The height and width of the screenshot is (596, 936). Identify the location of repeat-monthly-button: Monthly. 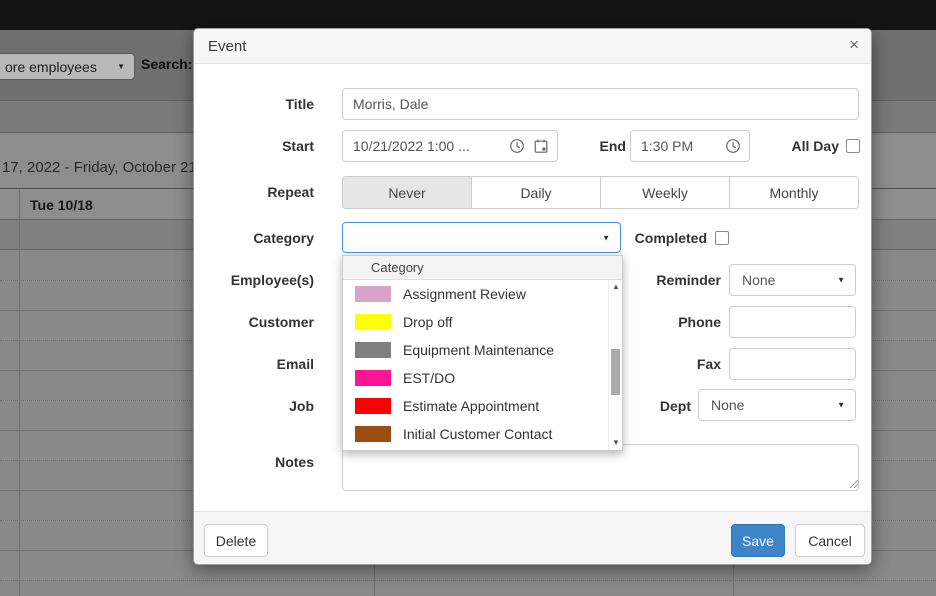
(793, 192).